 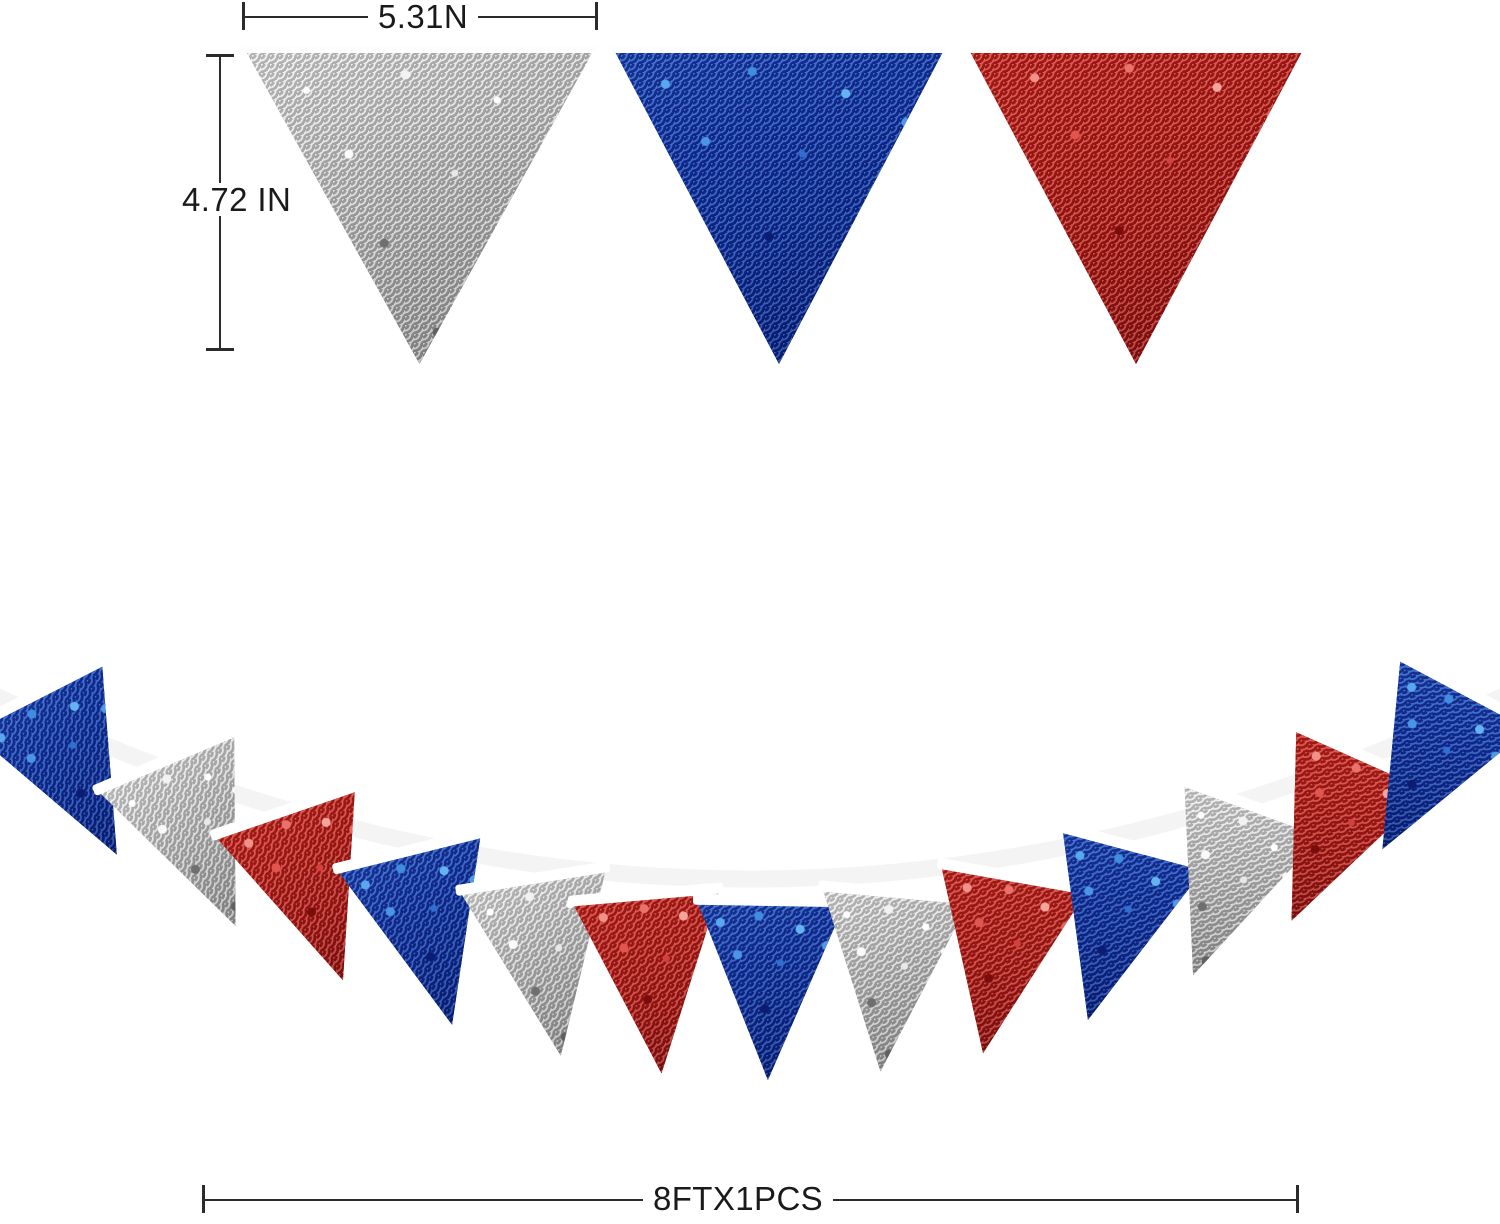 What do you see at coordinates (220, 349) in the screenshot?
I see `height-tick-bottom` at bounding box center [220, 349].